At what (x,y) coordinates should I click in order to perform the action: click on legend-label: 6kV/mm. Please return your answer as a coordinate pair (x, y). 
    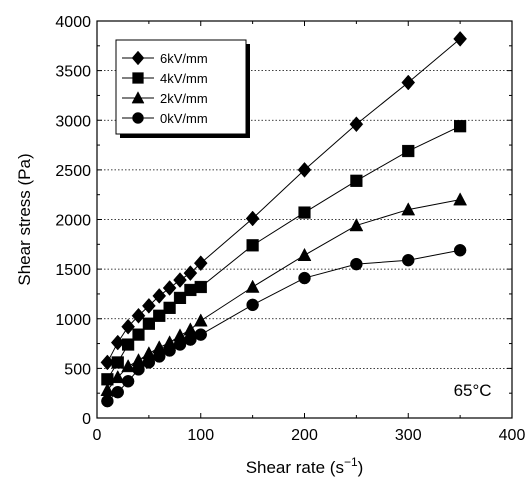
    Looking at the image, I should click on (184, 58).